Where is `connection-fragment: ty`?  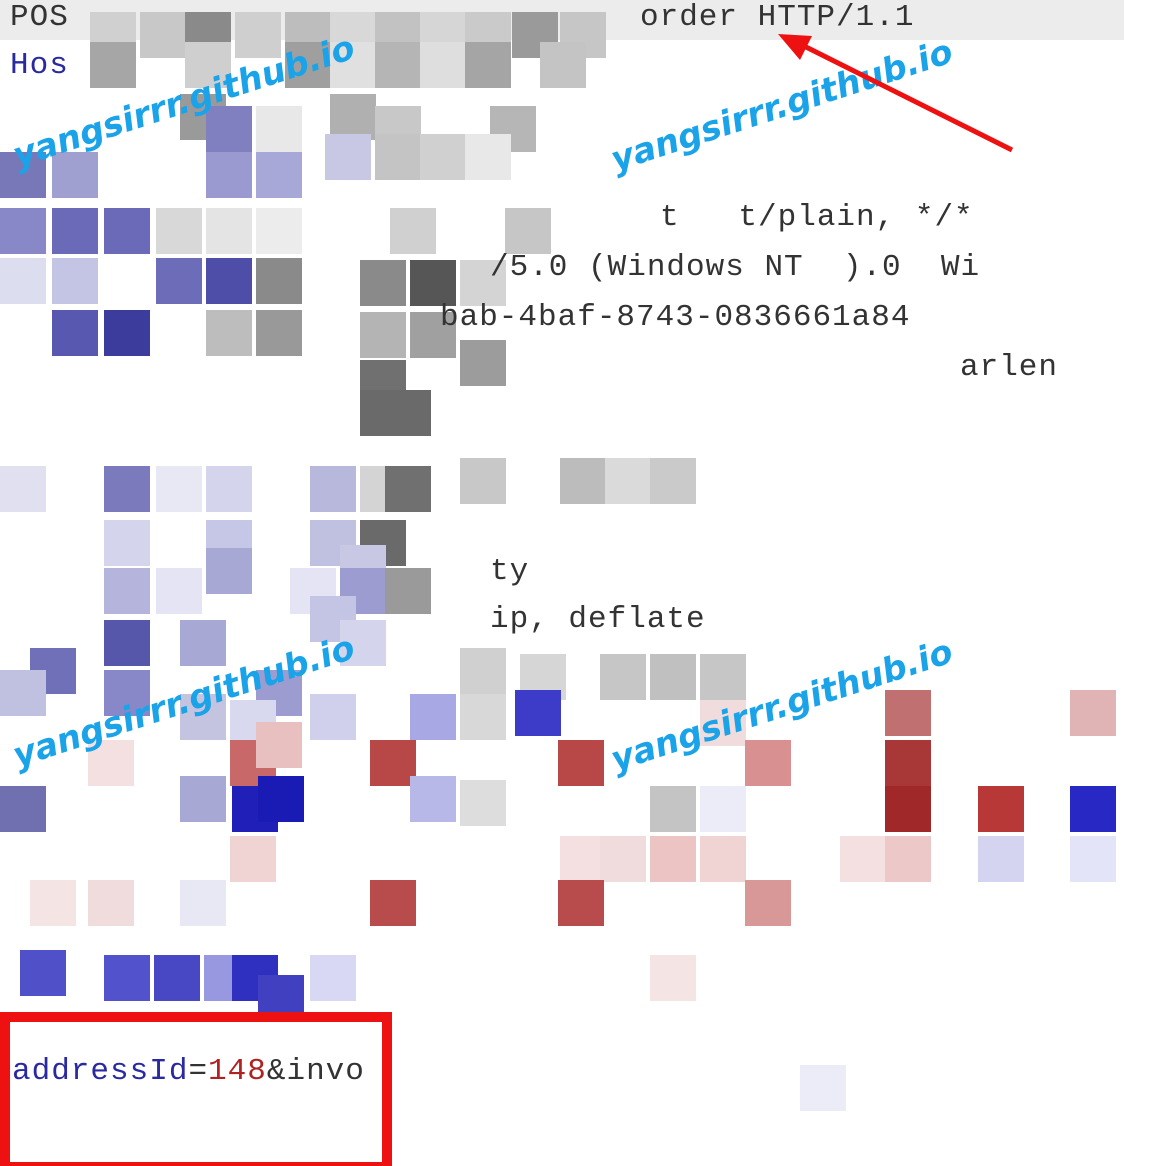
connection-fragment: ty is located at coordinates (510, 571).